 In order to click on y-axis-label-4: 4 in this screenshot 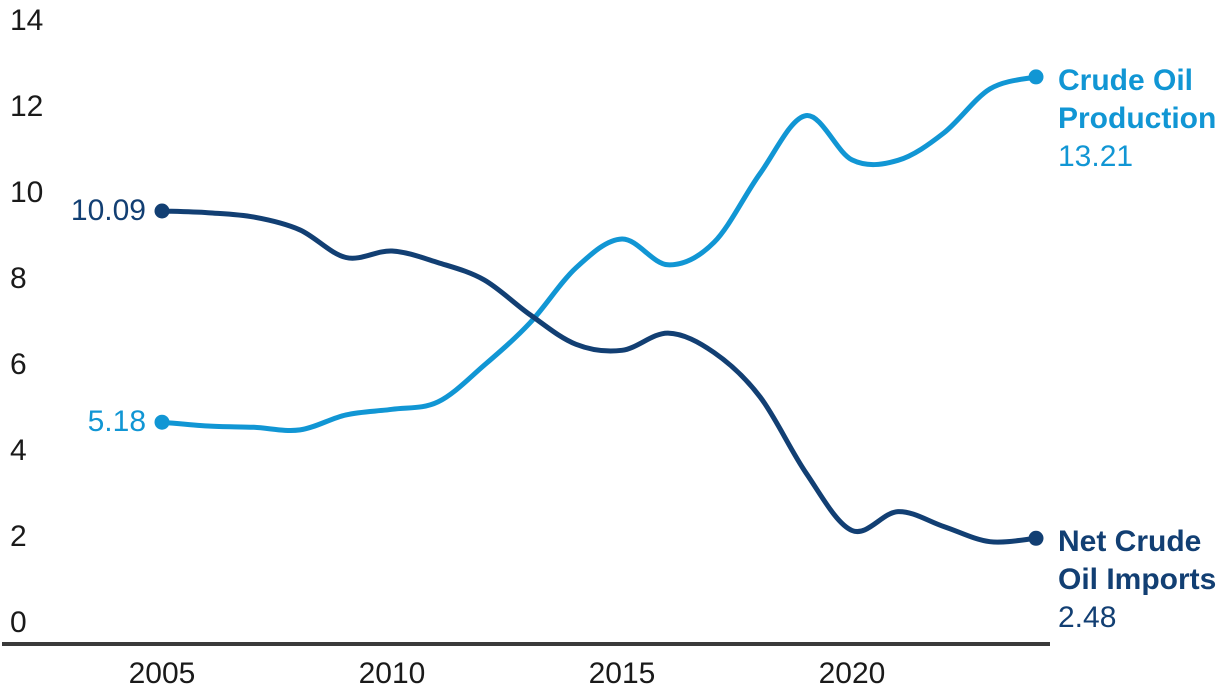, I will do `click(18, 450)`.